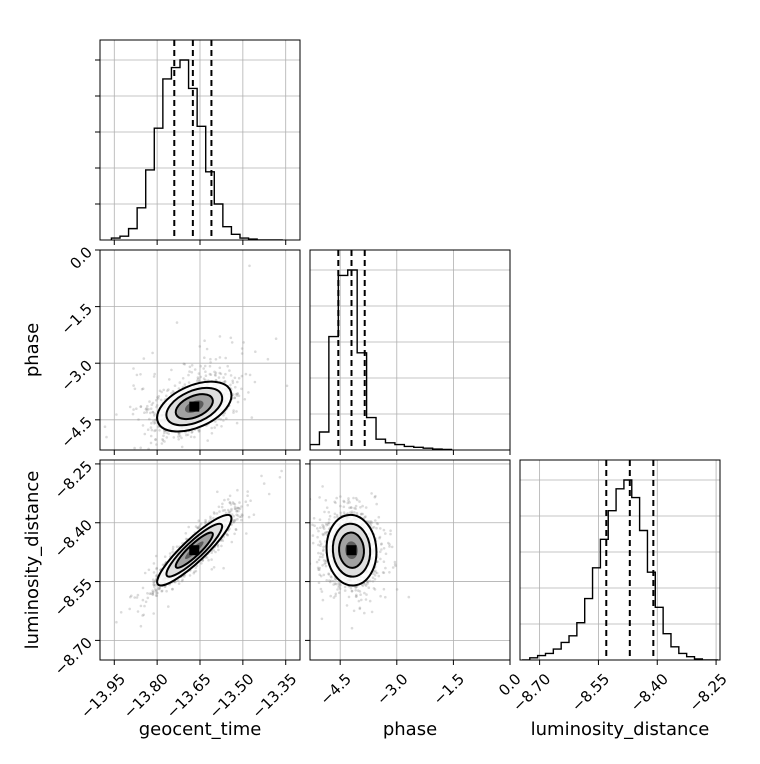  Describe the element at coordinates (194, 406) in the screenshot. I see `density-peak` at that location.